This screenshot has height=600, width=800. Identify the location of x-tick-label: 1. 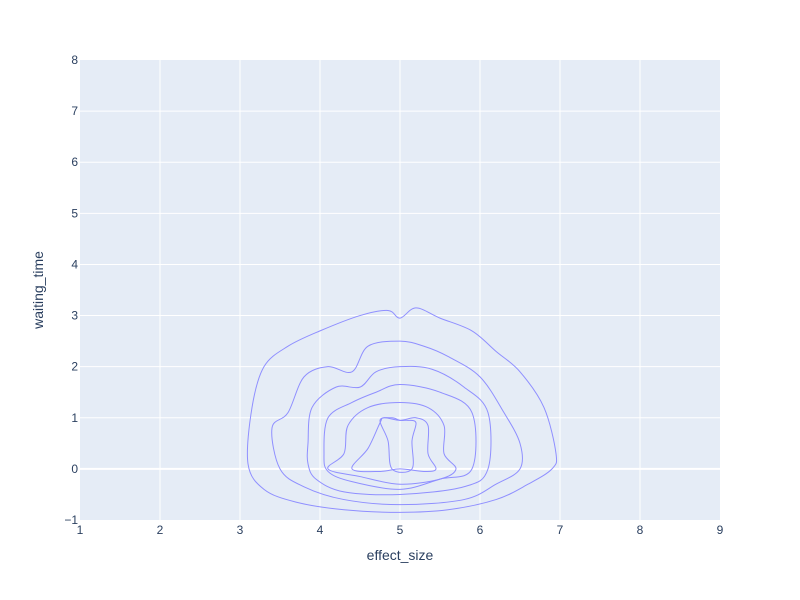
(80, 530).